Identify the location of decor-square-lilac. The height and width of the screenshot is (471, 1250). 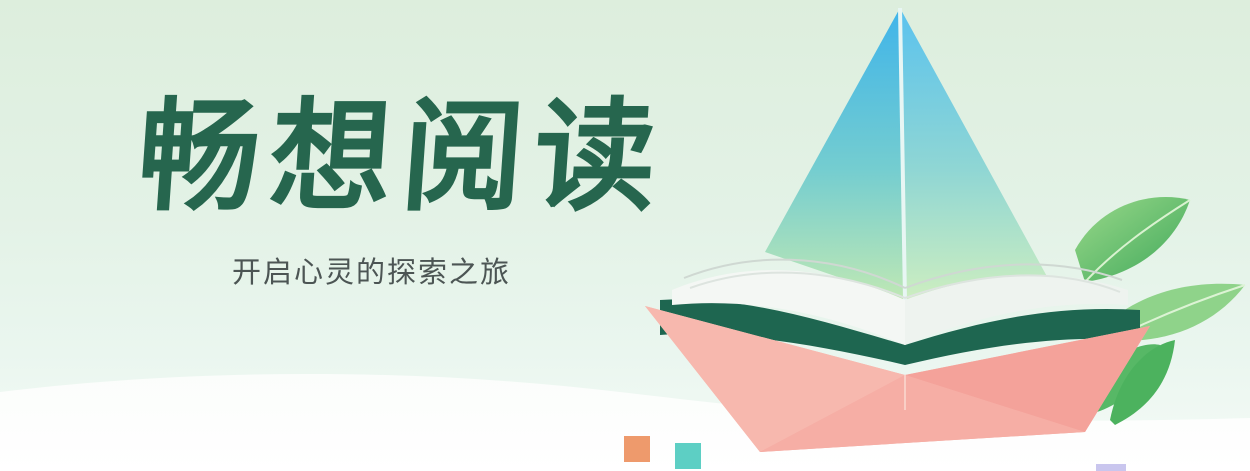
(1111, 467).